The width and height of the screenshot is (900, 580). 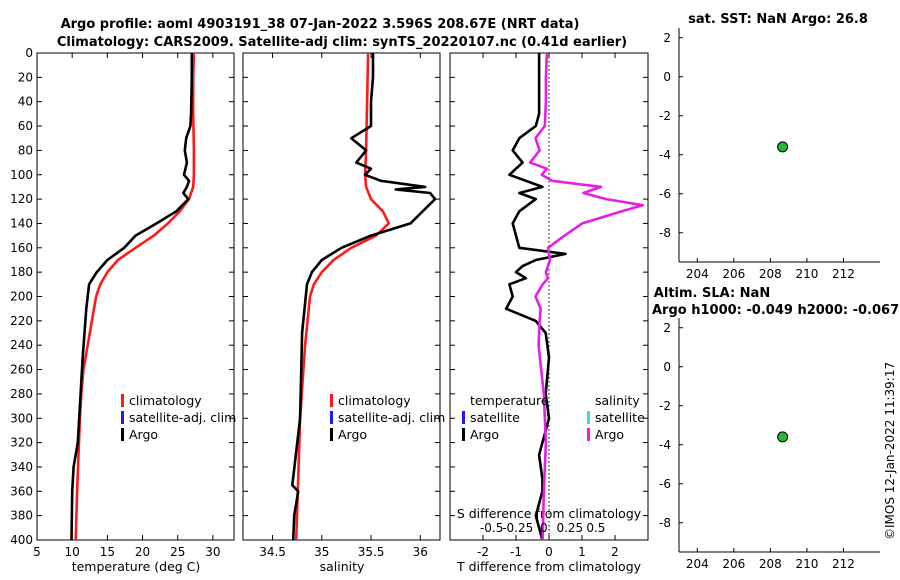 What do you see at coordinates (21, 223) in the screenshot?
I see `y-tick-label: 140` at bounding box center [21, 223].